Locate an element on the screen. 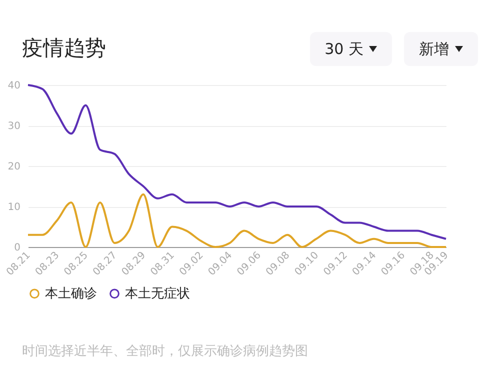  y-tick-label: 0 is located at coordinates (17, 248).